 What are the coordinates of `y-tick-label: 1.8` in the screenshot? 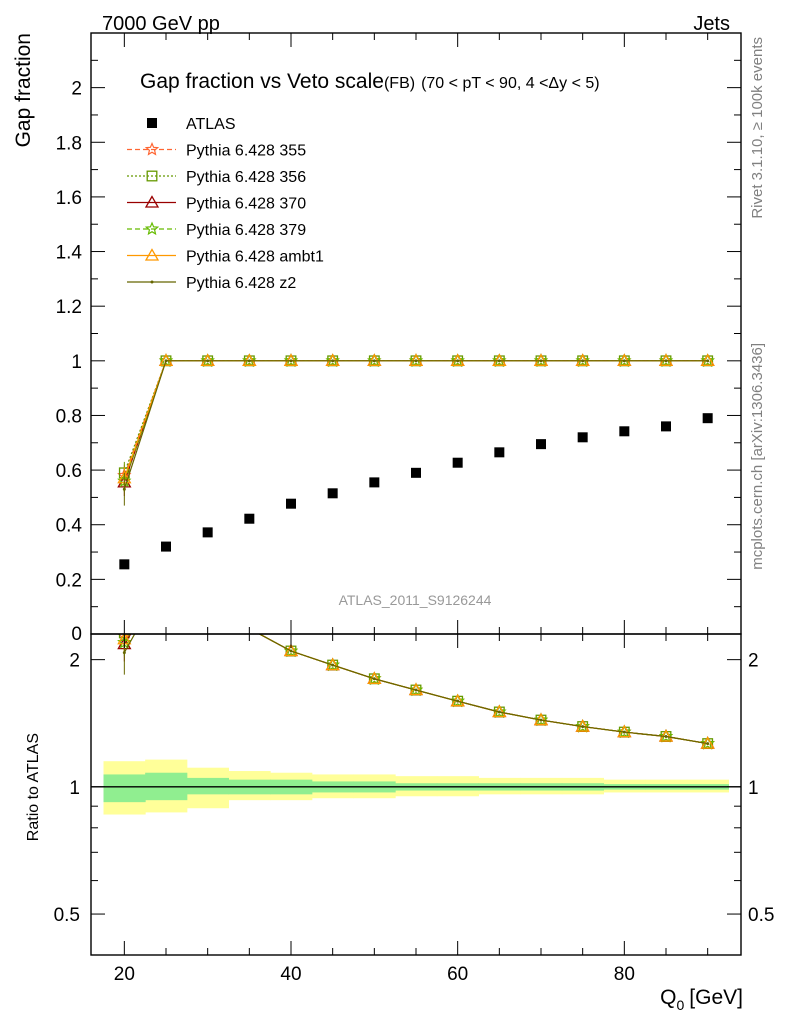 It's located at (69, 143).